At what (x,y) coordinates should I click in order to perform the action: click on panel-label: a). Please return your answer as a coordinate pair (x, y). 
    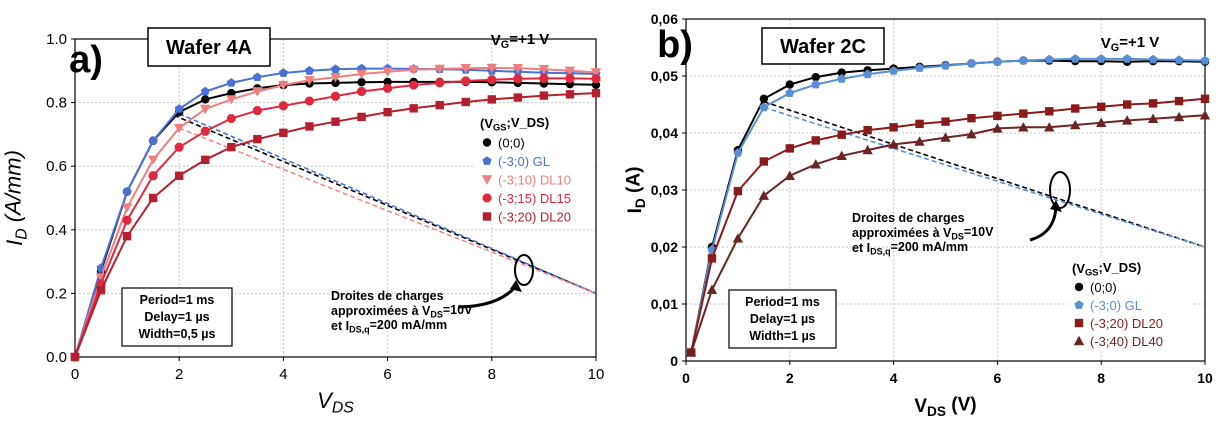
    Looking at the image, I should click on (86, 60).